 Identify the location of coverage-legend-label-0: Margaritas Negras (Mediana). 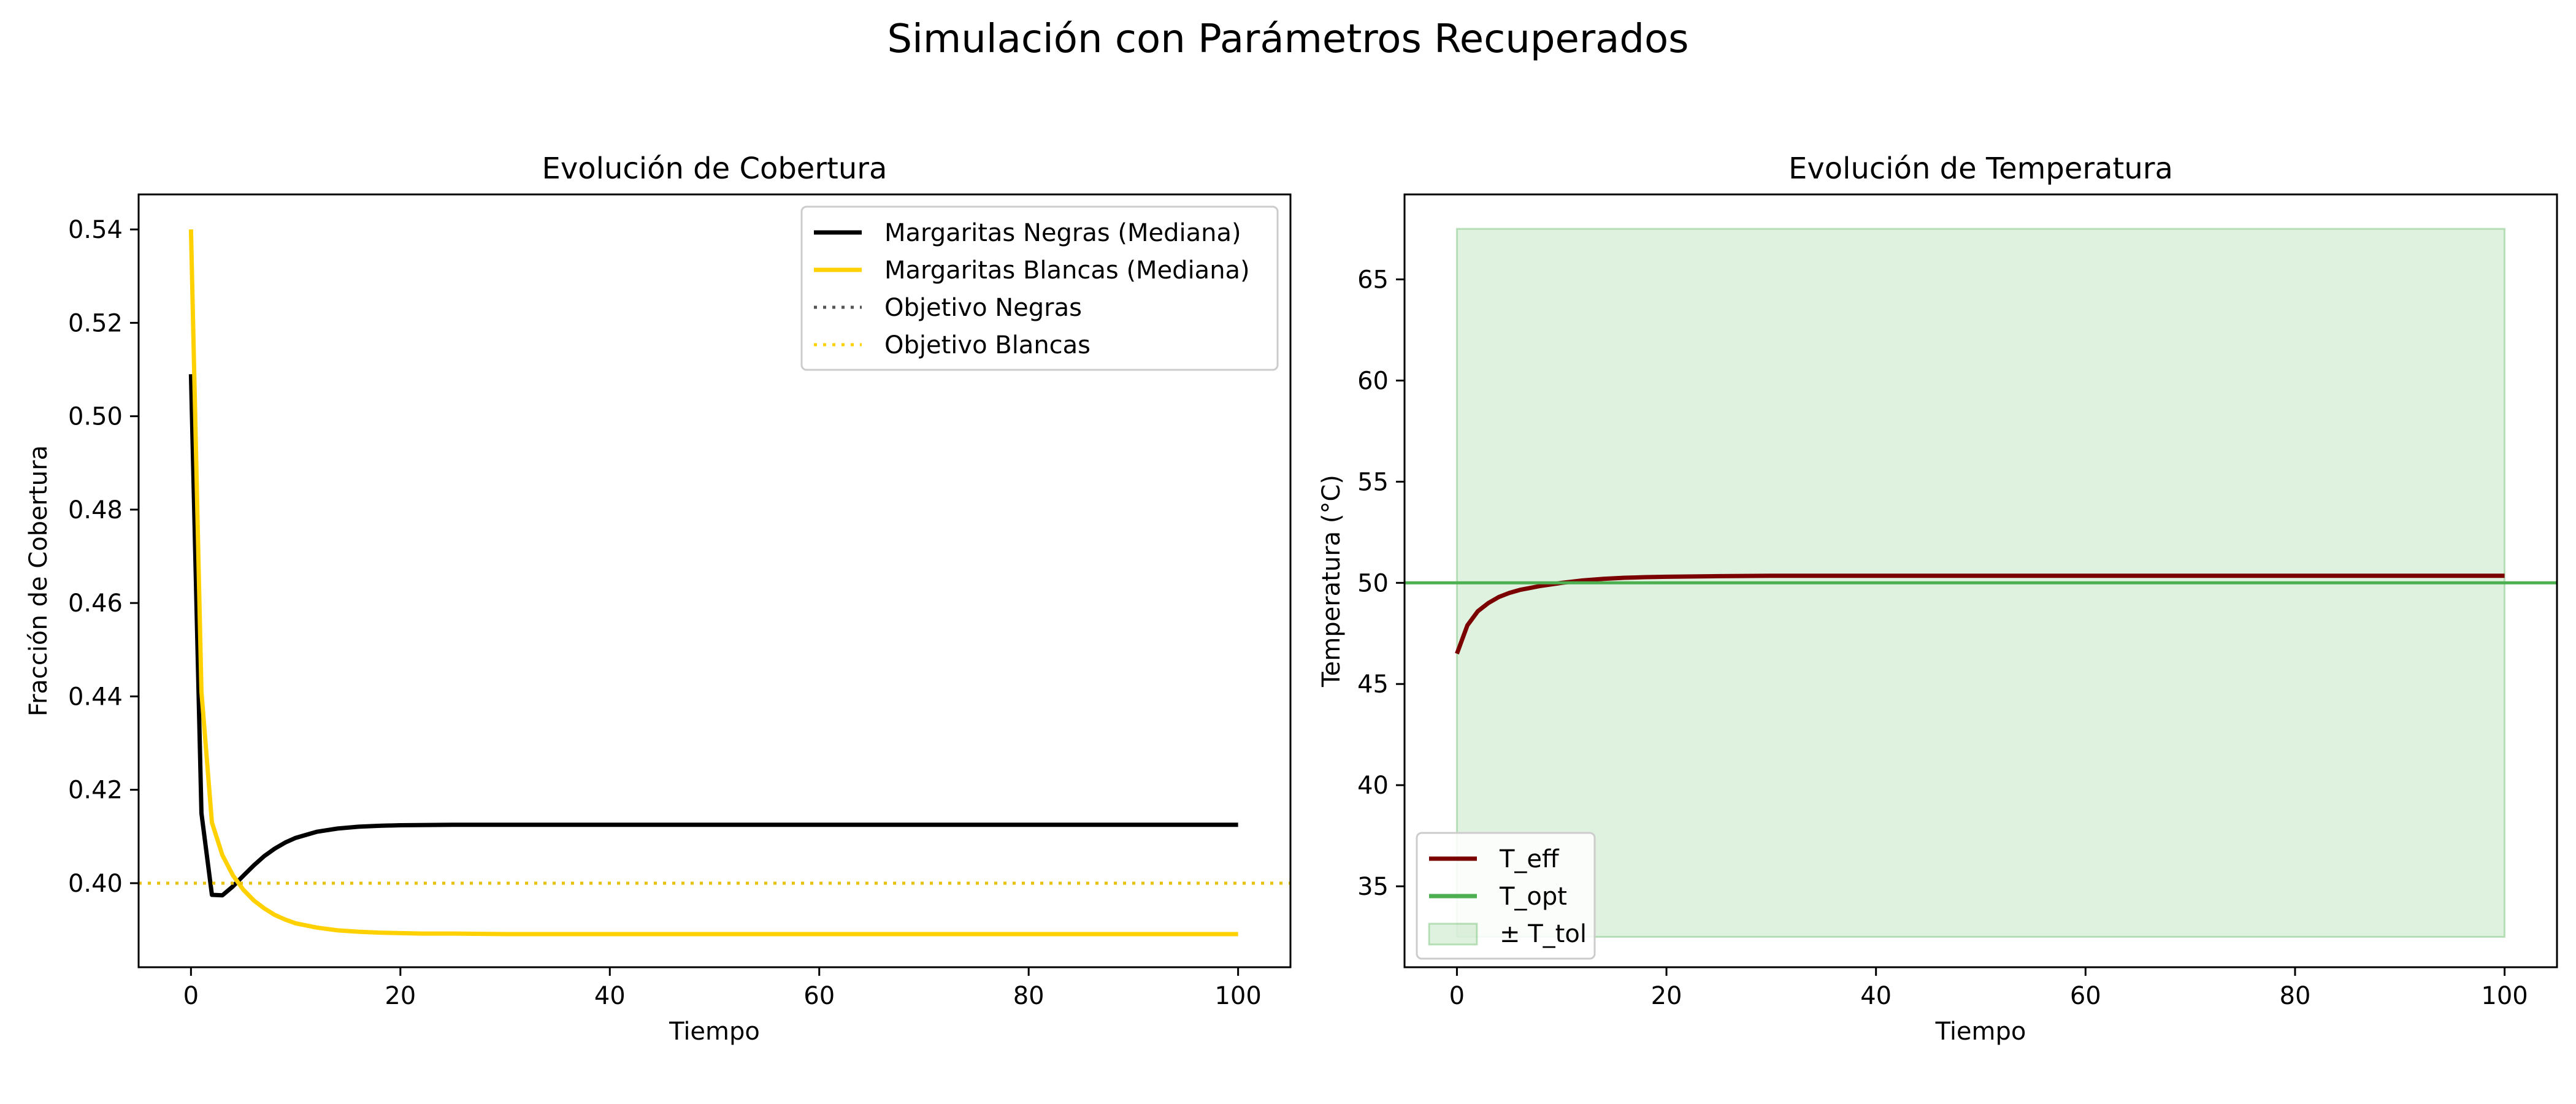
(1062, 233).